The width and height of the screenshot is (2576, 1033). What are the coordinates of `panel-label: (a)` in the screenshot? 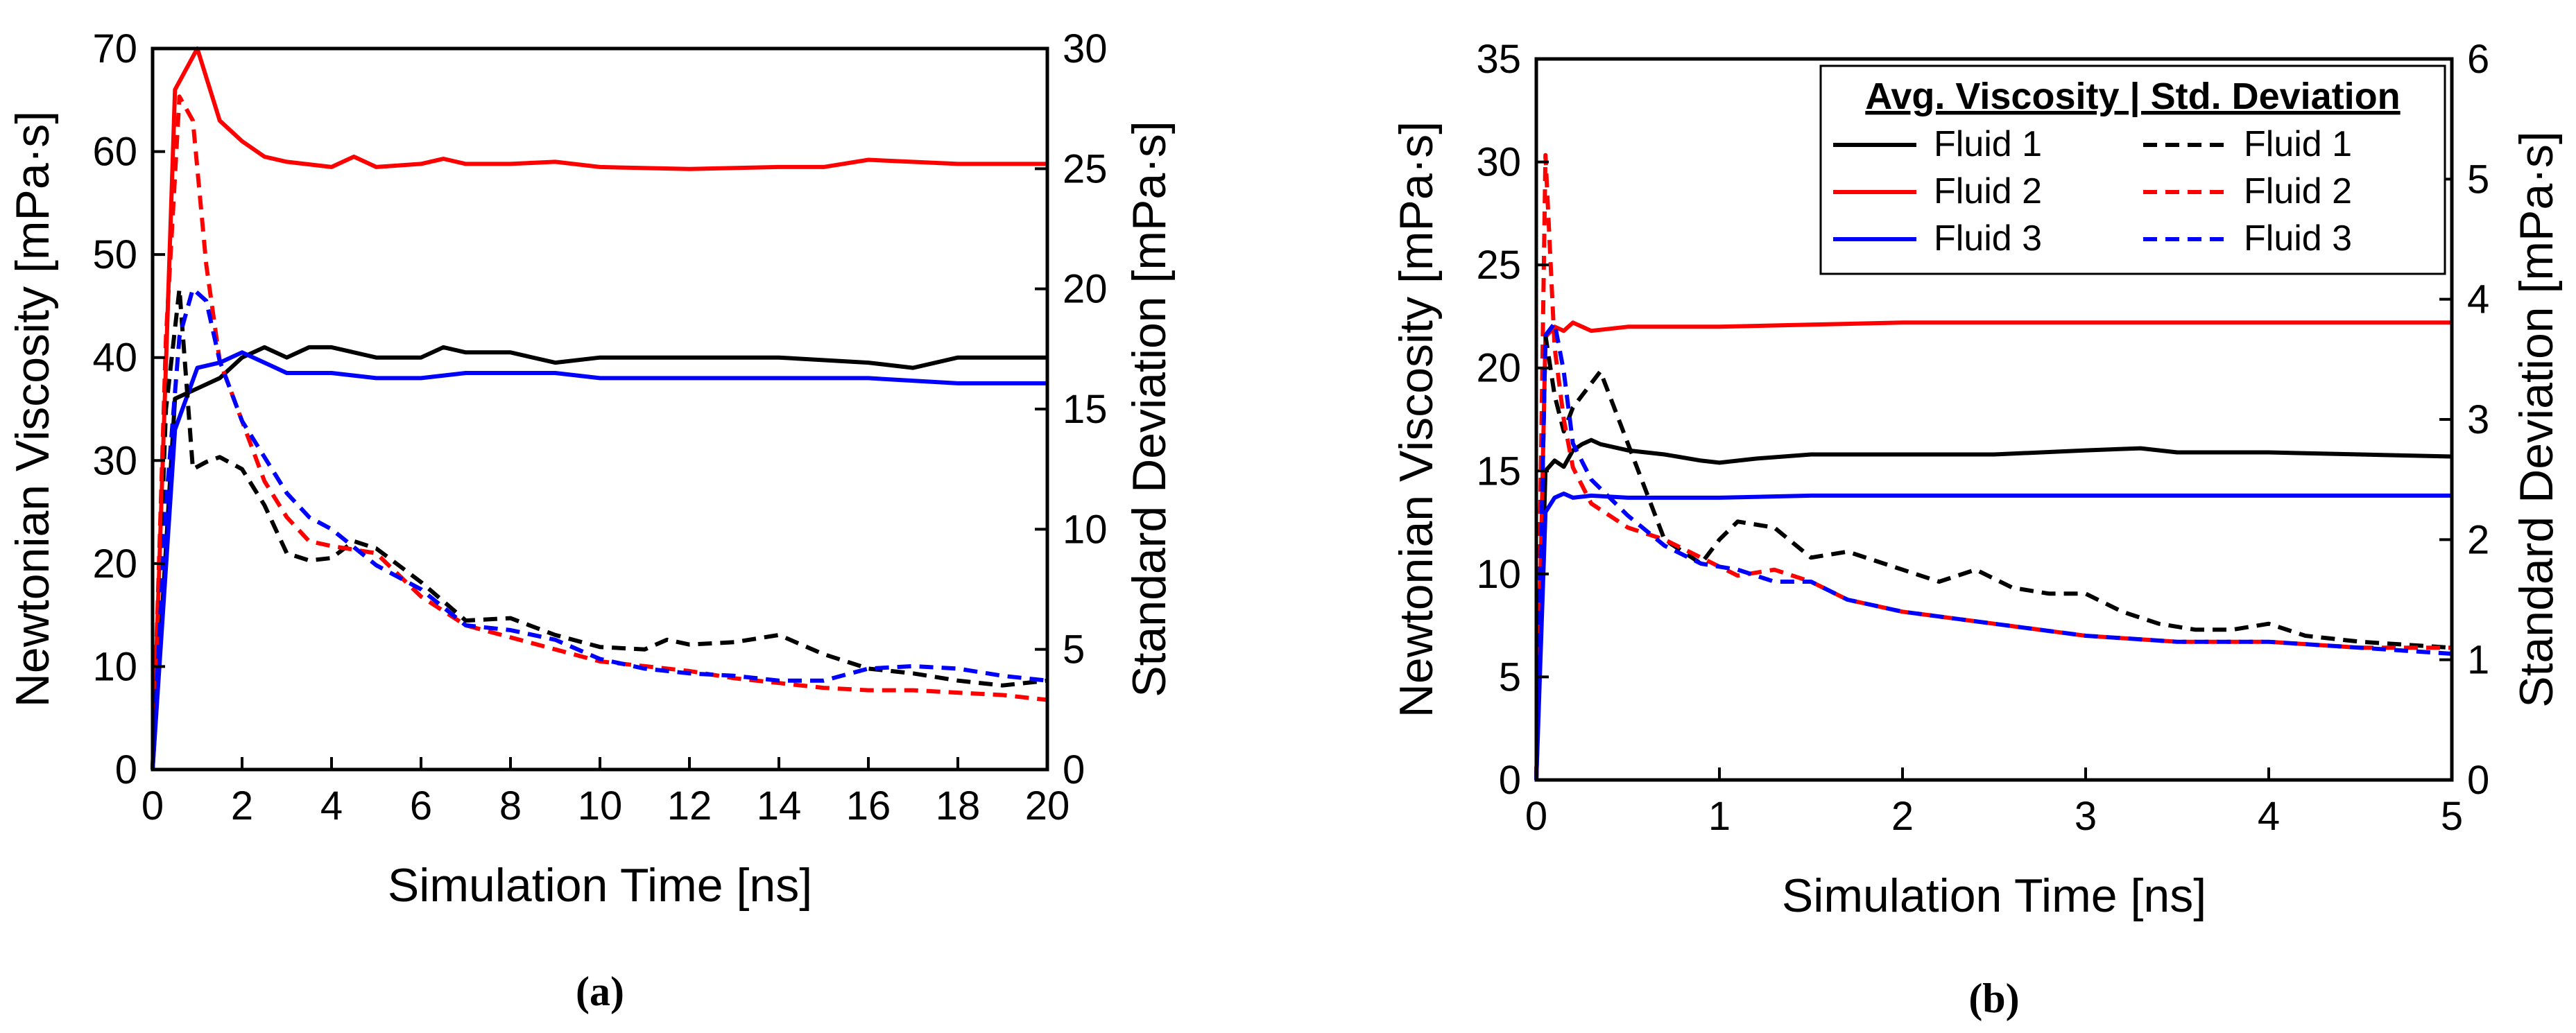 It's located at (600, 991).